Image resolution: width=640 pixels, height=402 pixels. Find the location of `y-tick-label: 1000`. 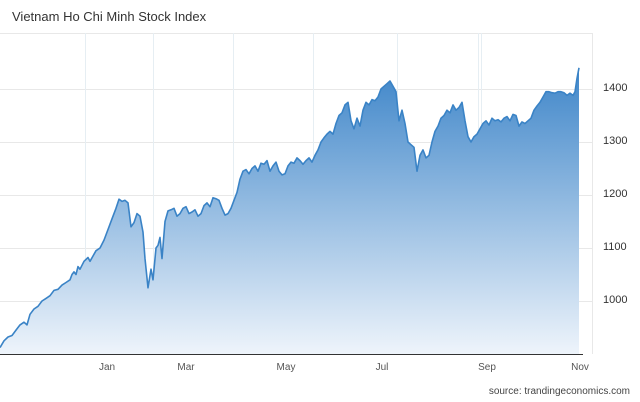

y-tick-label: 1000 is located at coordinates (615, 300).